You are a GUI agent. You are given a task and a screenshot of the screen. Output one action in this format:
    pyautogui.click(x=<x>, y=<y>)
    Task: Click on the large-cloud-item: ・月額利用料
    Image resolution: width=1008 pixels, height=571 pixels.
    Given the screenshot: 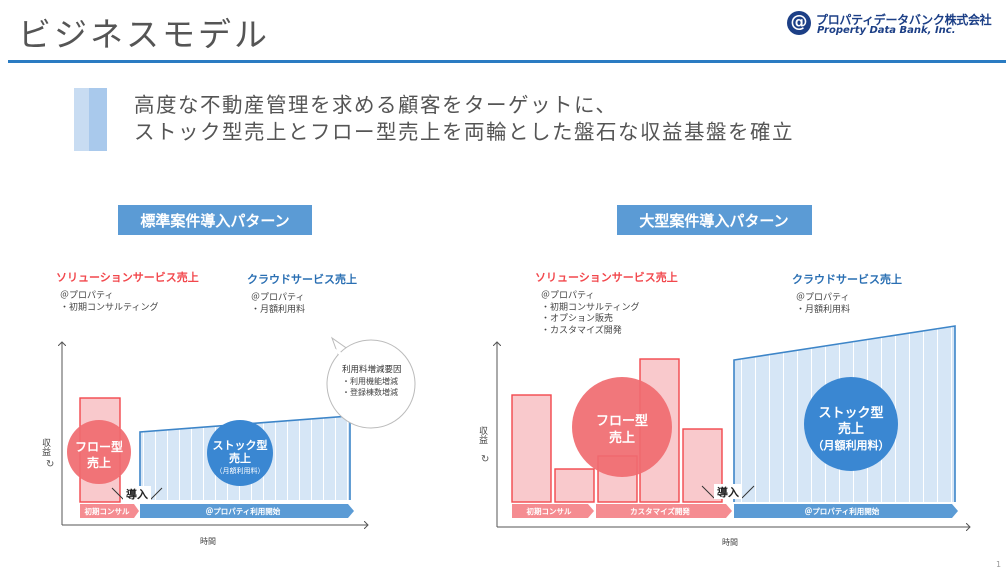 What is the action you would take?
    pyautogui.click(x=823, y=309)
    